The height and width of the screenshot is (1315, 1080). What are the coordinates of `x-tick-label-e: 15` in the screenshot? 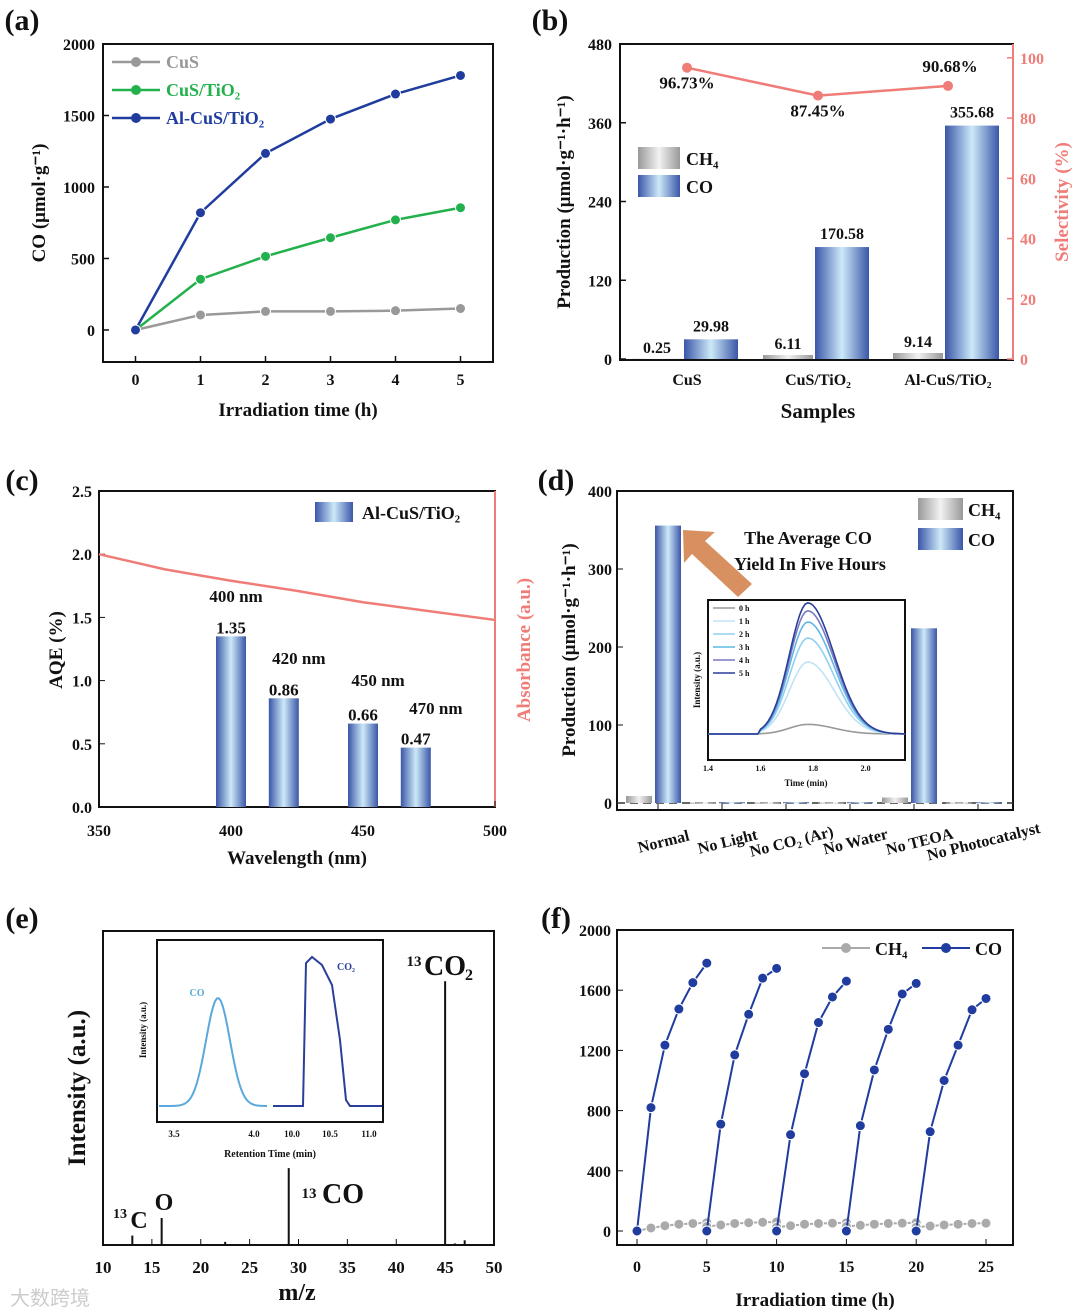 It's located at (151, 1267).